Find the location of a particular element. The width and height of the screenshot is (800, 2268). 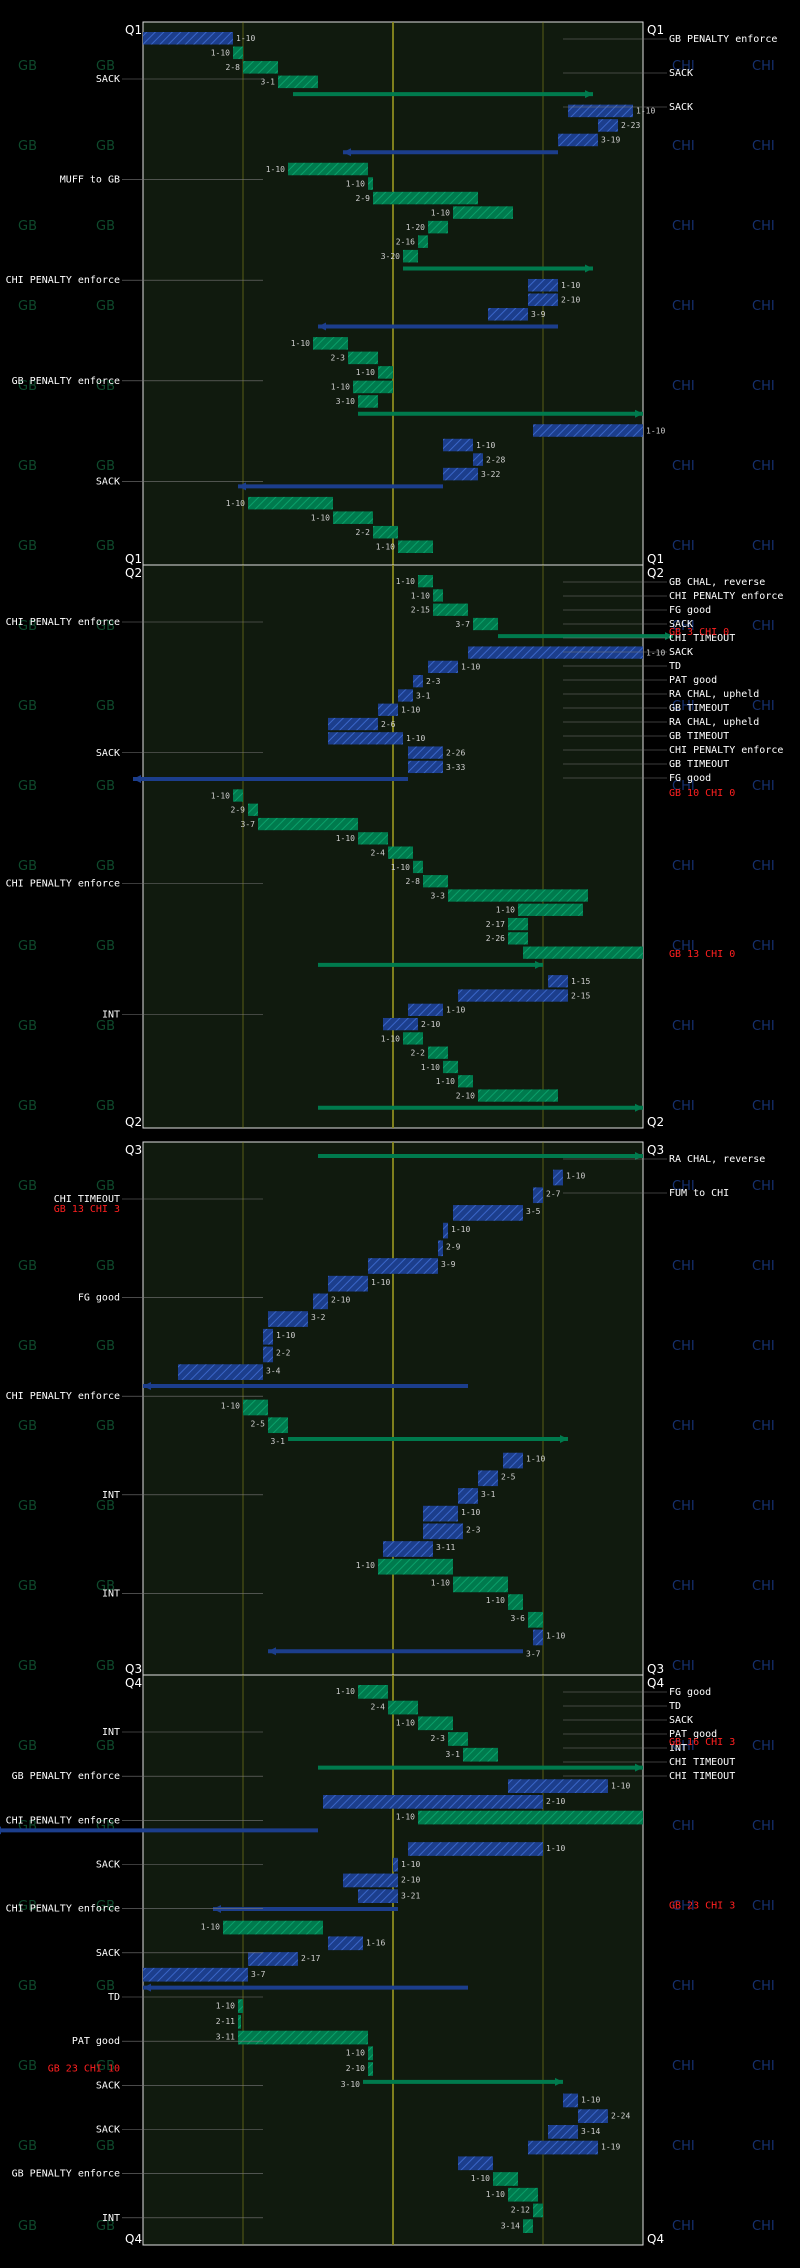

down-label: 2-9 is located at coordinates (453, 1246).